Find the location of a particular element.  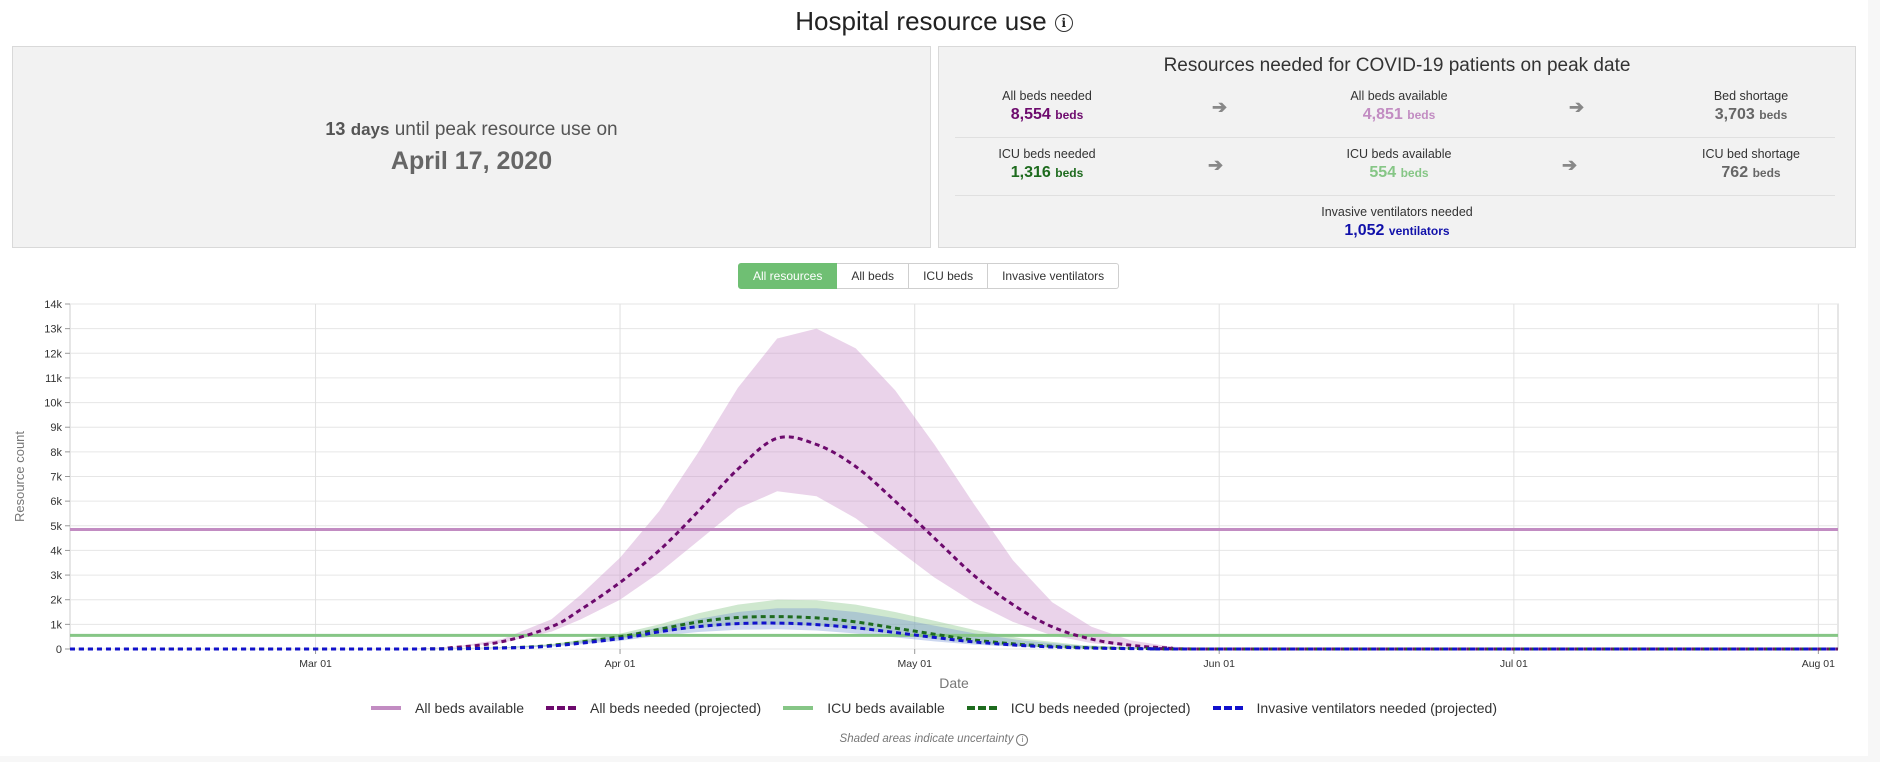

legend-item: ICU beds available is located at coordinates (864, 708).